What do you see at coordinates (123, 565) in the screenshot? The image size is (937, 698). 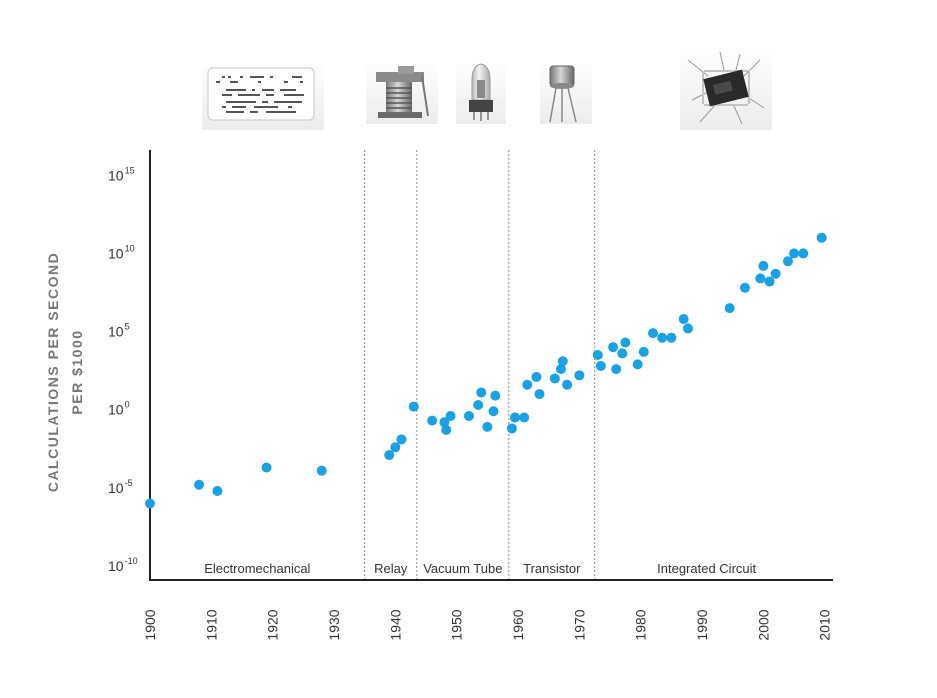 I see `y-tick-label: 10⁻¹⁰` at bounding box center [123, 565].